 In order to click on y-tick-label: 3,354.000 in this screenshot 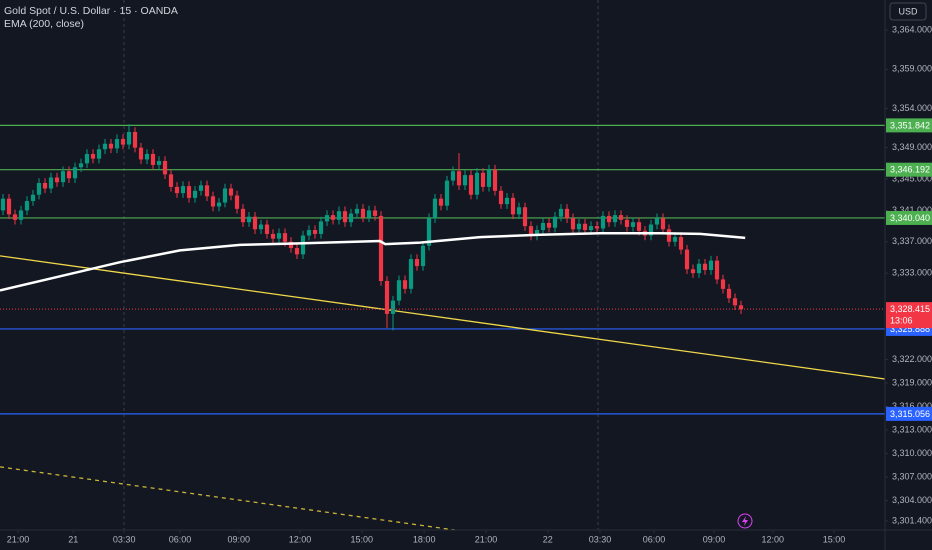, I will do `click(912, 108)`.